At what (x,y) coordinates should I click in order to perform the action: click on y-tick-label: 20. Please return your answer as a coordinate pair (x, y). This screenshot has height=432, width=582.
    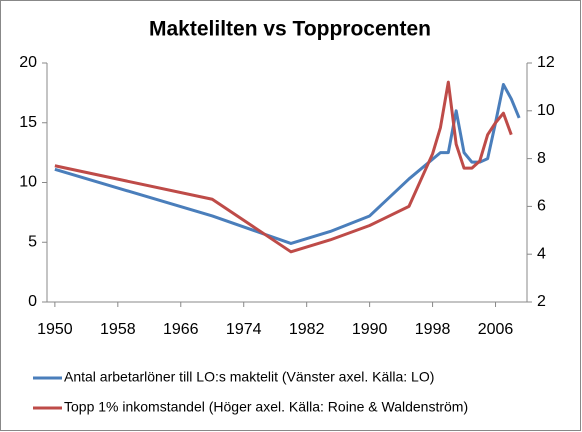
    Looking at the image, I should click on (28, 62).